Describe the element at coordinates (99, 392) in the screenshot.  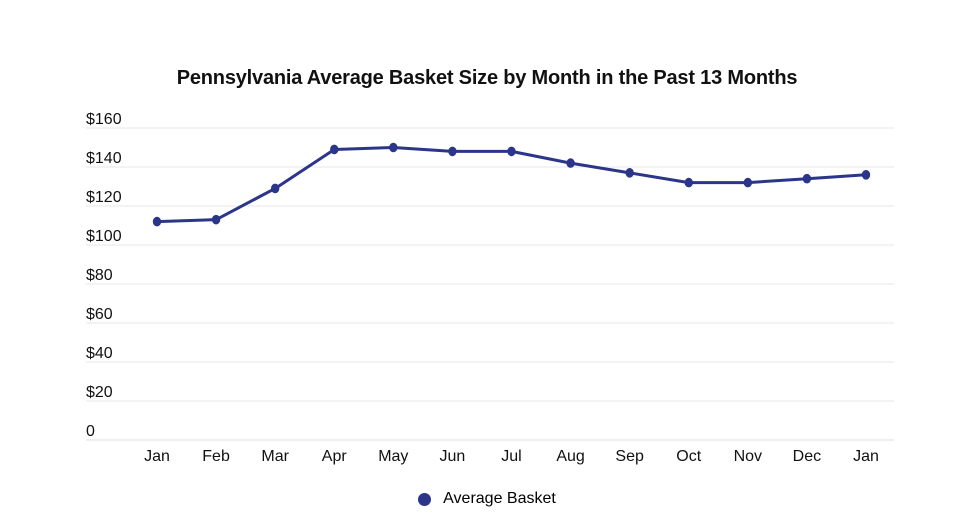
I see `y-tick-label: $20` at that location.